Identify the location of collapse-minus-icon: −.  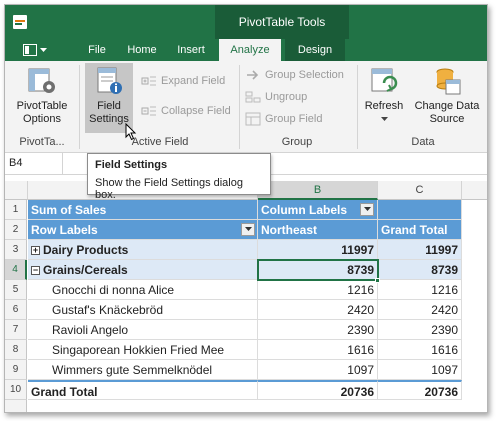
(35, 270).